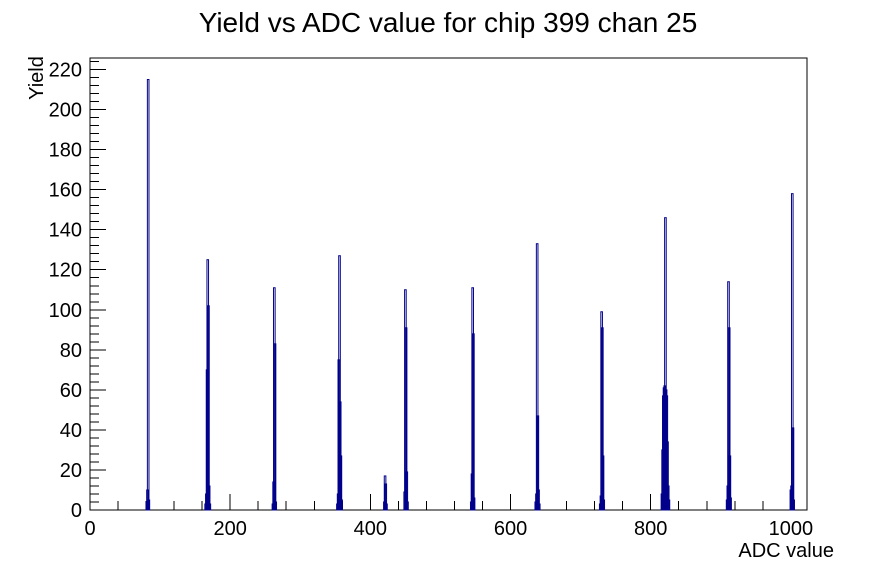 Image resolution: width=896 pixels, height=572 pixels. Describe the element at coordinates (65, 311) in the screenshot. I see `y-tick-label: 100` at that location.